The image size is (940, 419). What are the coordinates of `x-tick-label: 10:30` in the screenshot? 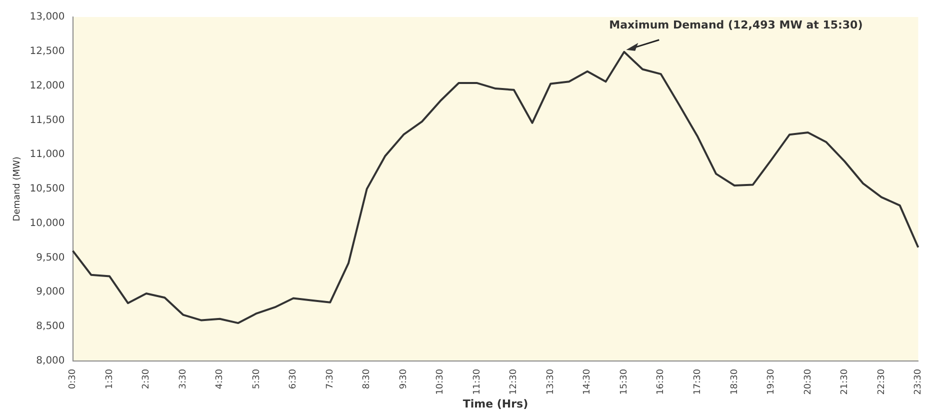 It's located at (441, 381).